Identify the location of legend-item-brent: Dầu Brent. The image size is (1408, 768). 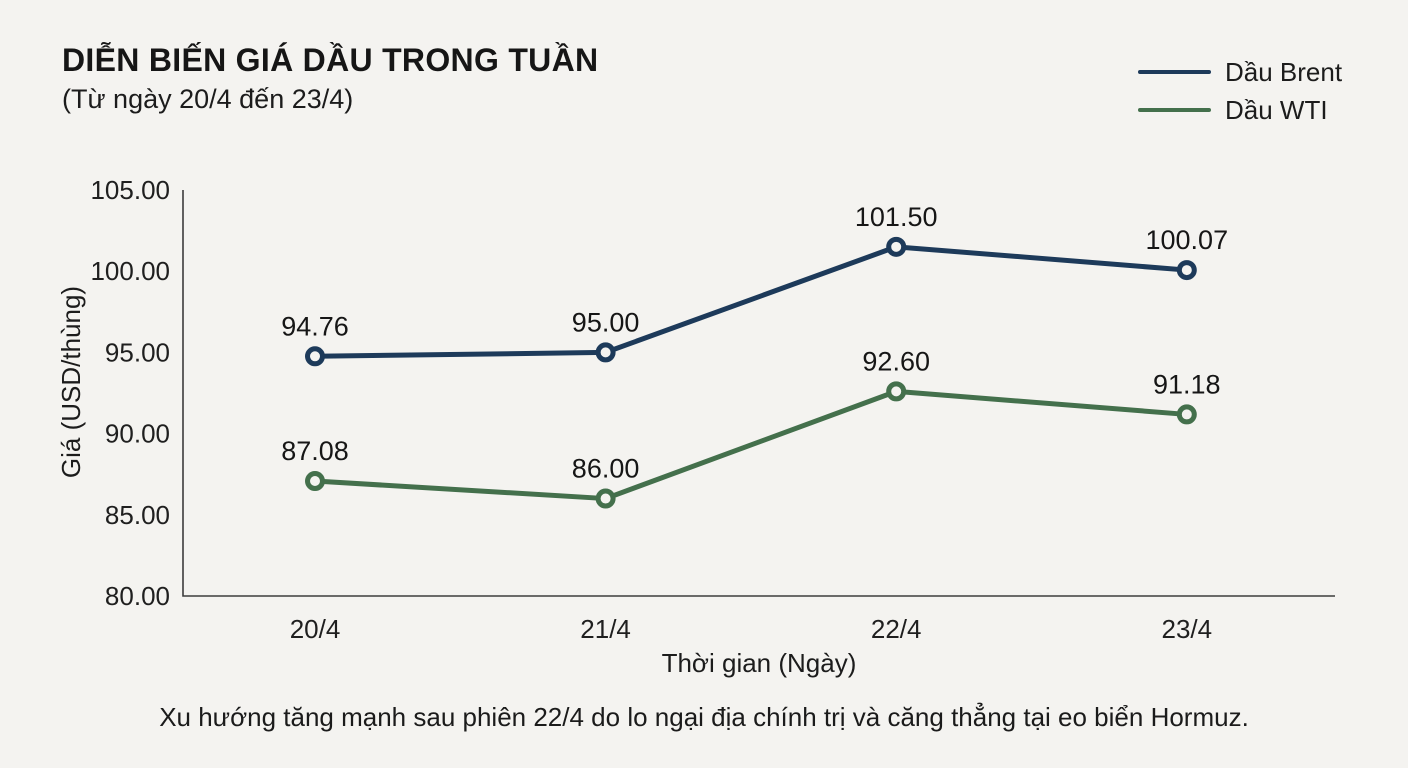
(1240, 71).